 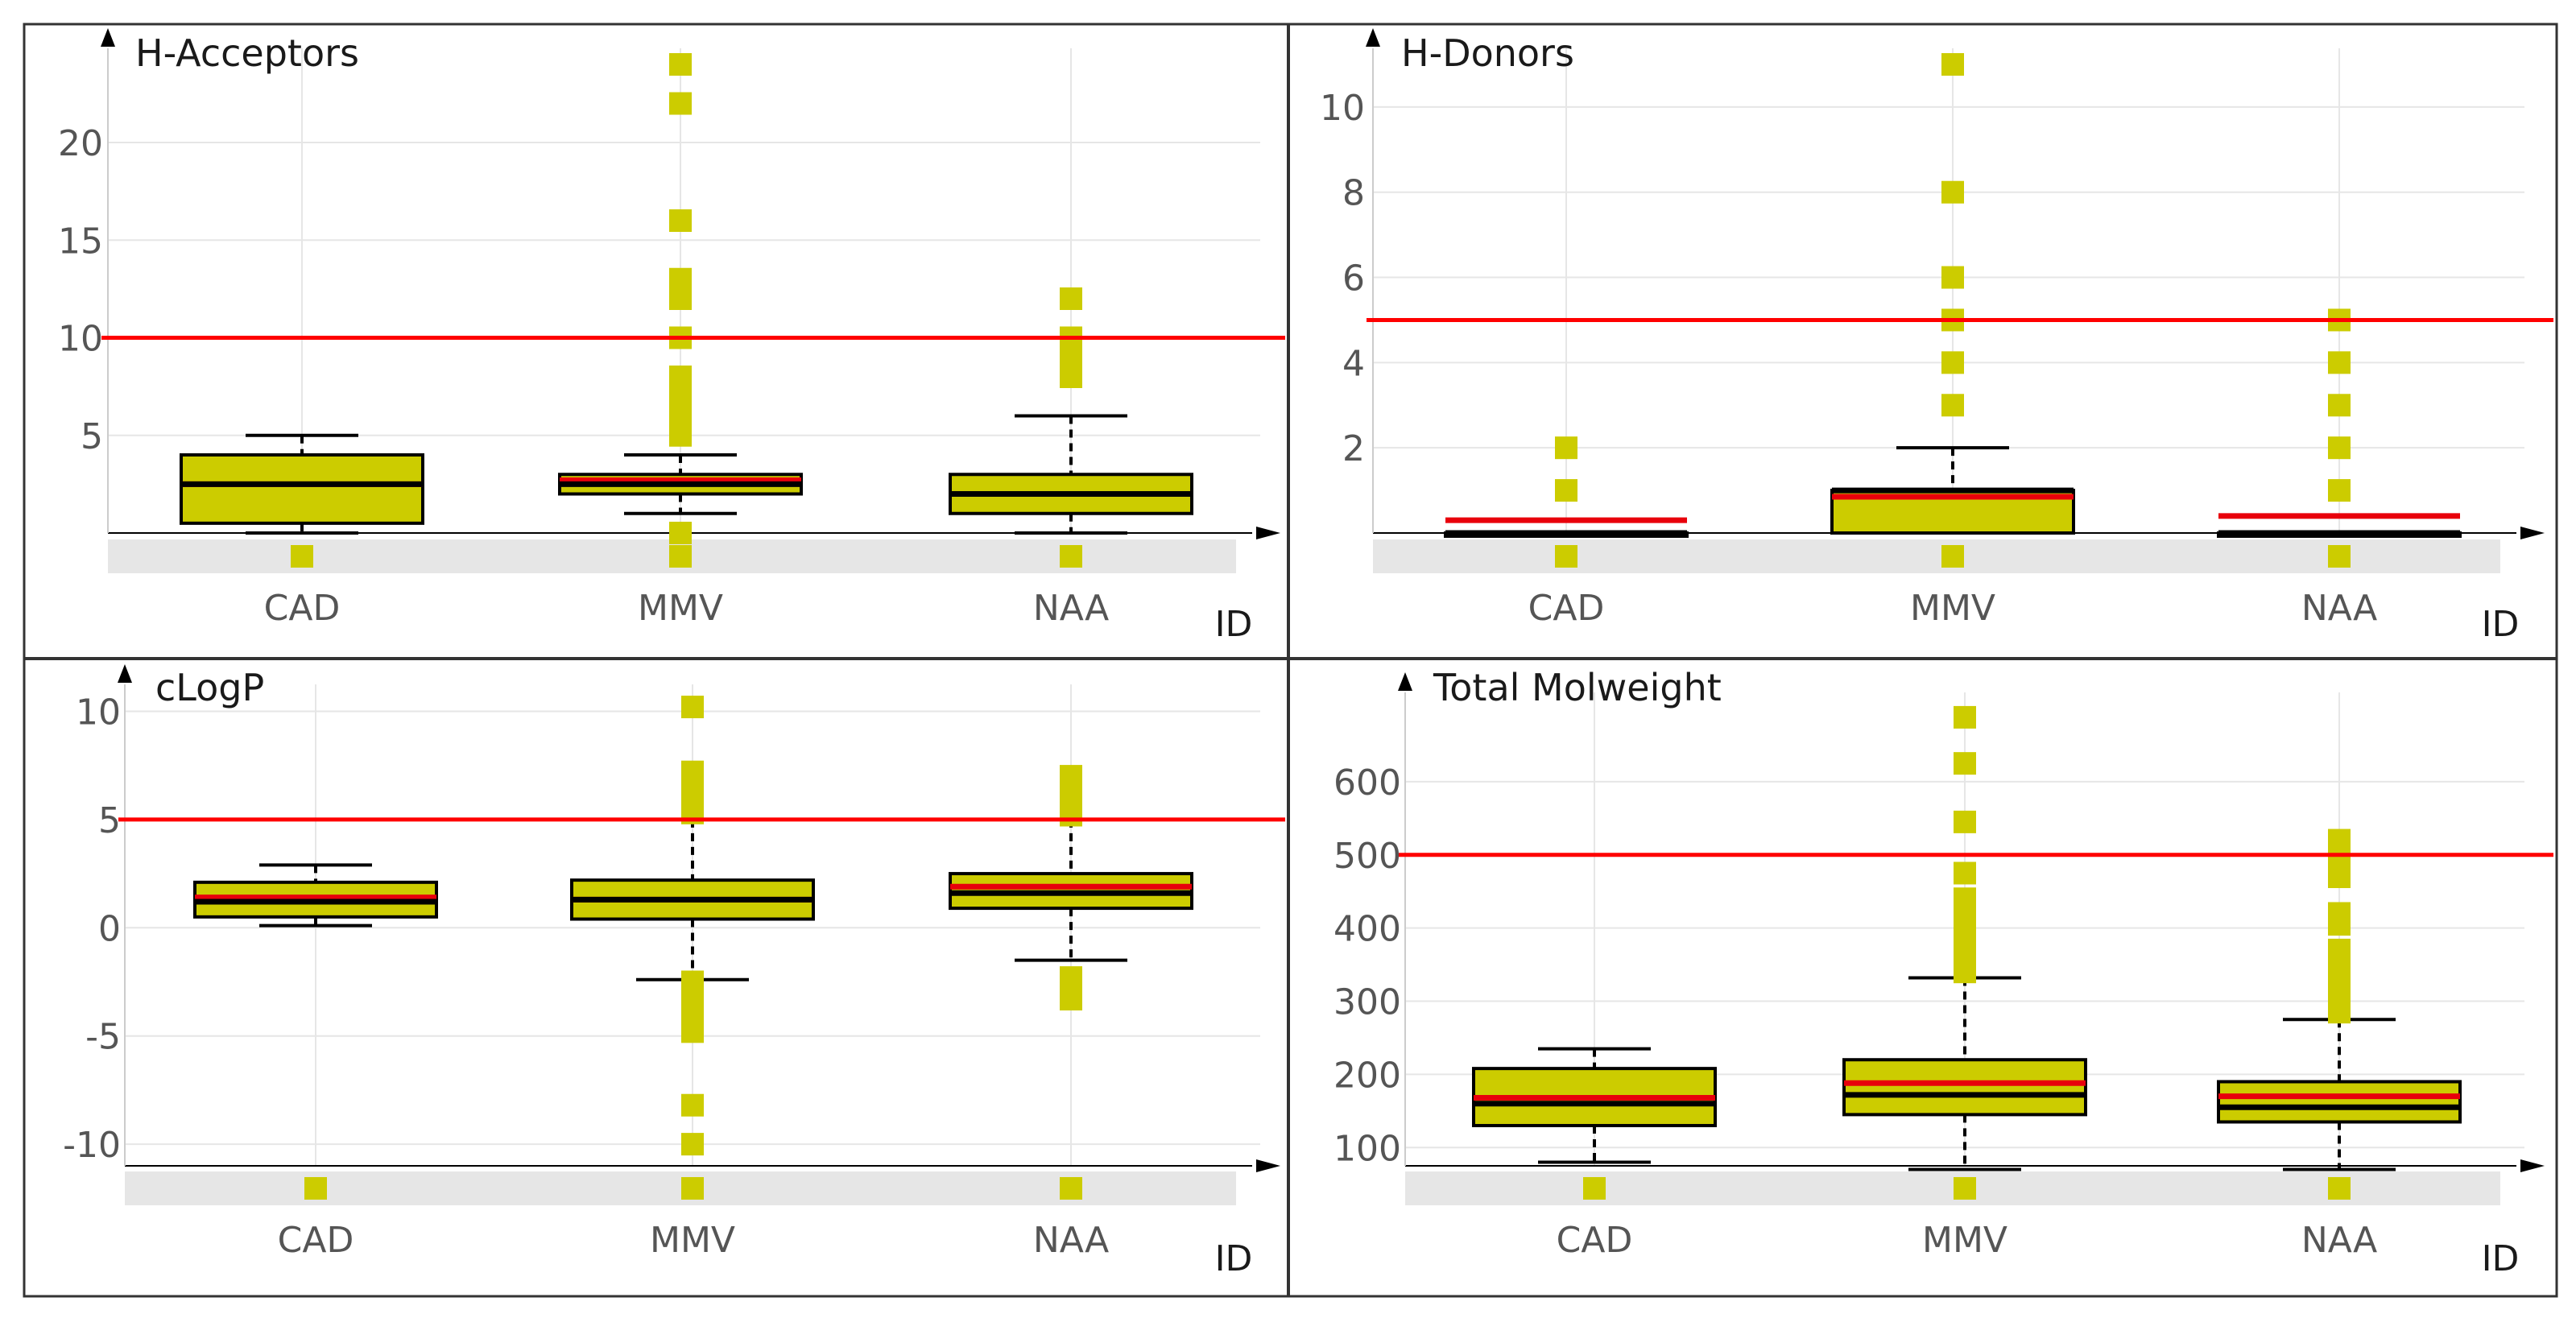 I want to click on chart-title: H-Donors, so click(x=1487, y=53).